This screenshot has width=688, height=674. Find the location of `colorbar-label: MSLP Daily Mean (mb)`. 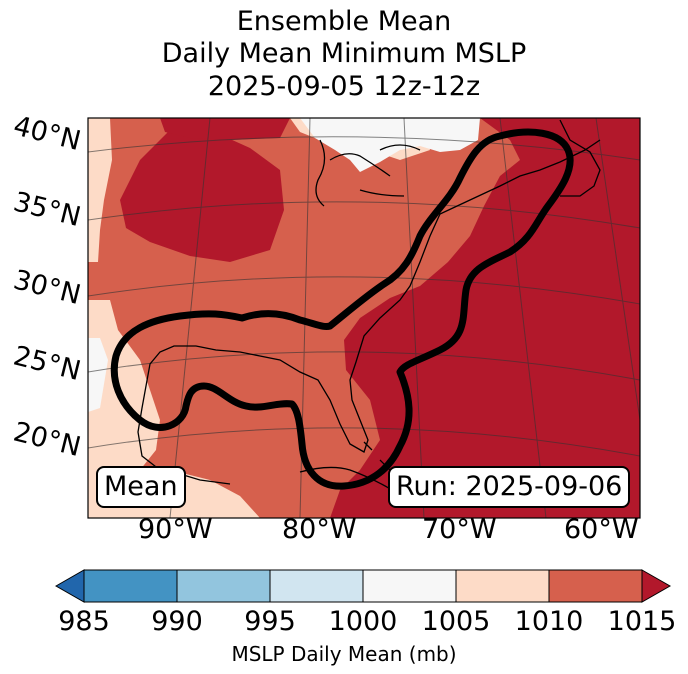

colorbar-label: MSLP Daily Mean (mb) is located at coordinates (344, 654).